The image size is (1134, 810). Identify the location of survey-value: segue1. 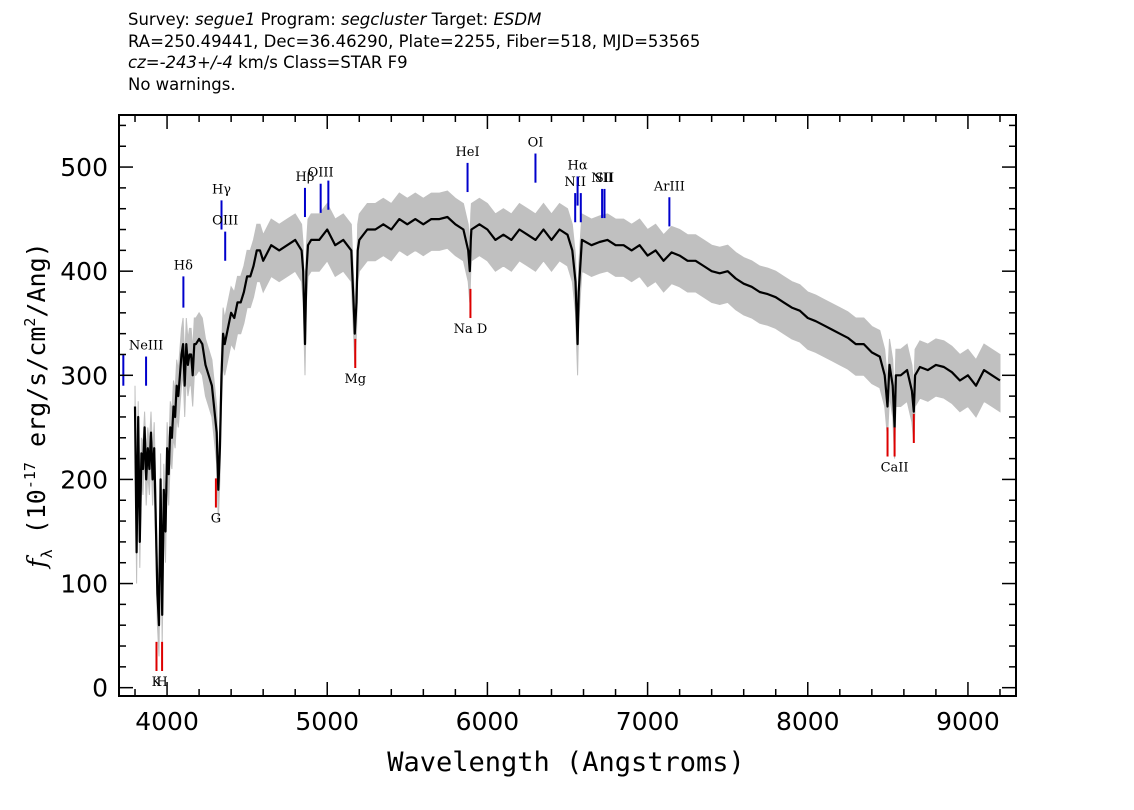
(225, 19).